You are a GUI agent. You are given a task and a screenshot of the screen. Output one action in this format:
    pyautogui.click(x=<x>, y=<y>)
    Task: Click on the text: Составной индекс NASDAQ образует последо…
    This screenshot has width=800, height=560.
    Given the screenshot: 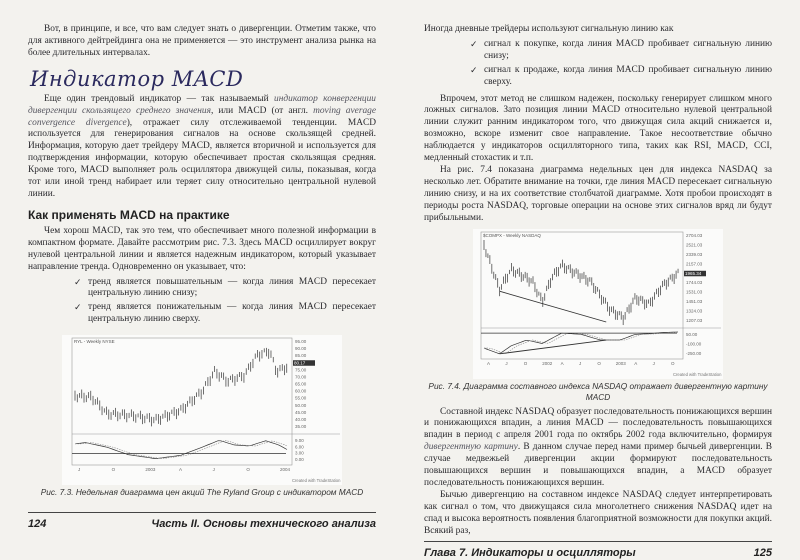 What is the action you would take?
    pyautogui.click(x=598, y=423)
    